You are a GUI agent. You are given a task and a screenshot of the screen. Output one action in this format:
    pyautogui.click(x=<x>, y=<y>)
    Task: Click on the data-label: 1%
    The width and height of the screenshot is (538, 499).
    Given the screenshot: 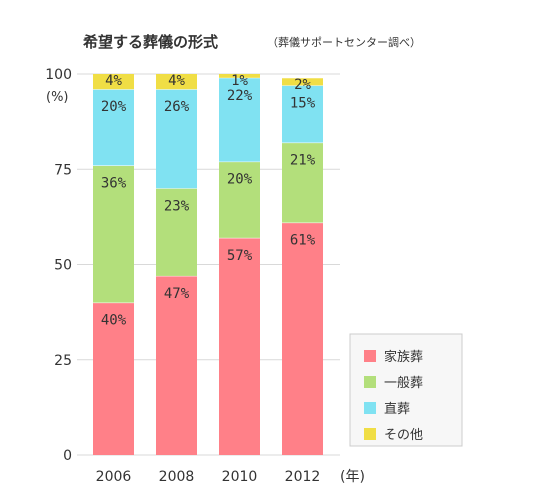 What is the action you would take?
    pyautogui.click(x=239, y=81)
    